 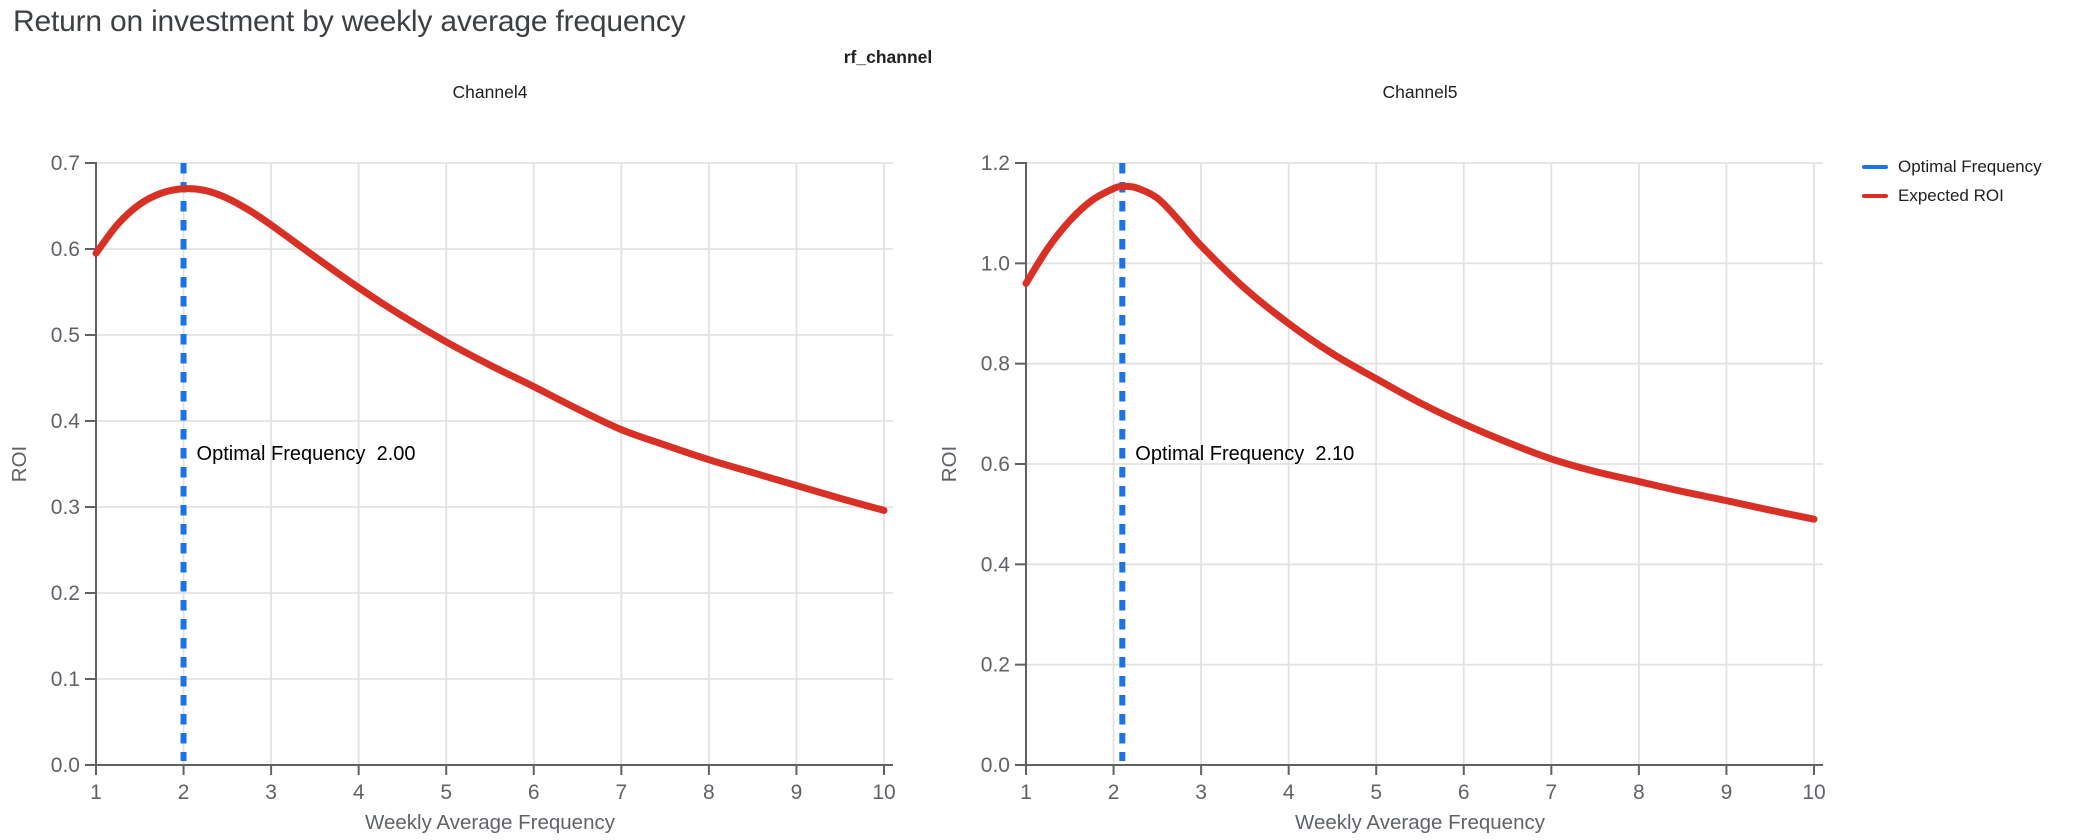 I want to click on svg-text: 0.8, so click(x=995, y=364).